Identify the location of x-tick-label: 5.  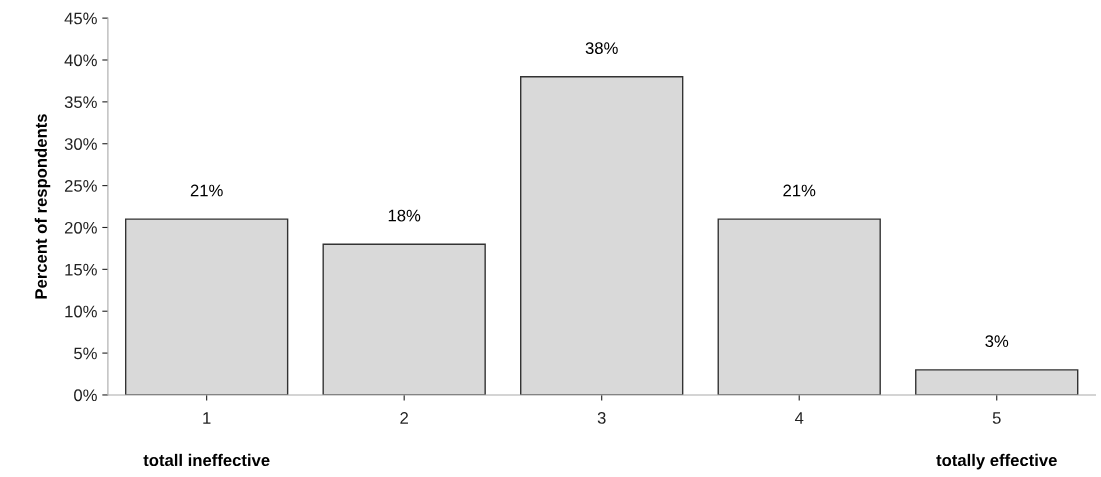
(996, 418).